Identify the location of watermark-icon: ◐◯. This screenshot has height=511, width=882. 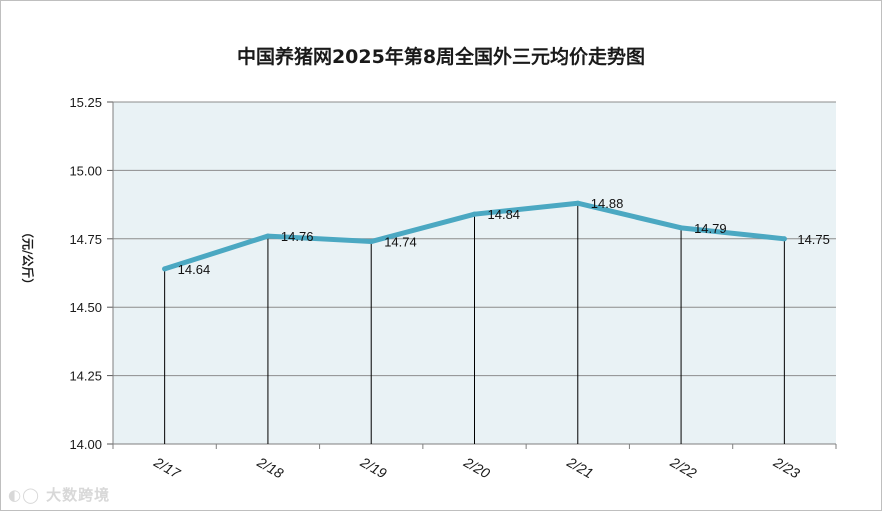
(27, 495).